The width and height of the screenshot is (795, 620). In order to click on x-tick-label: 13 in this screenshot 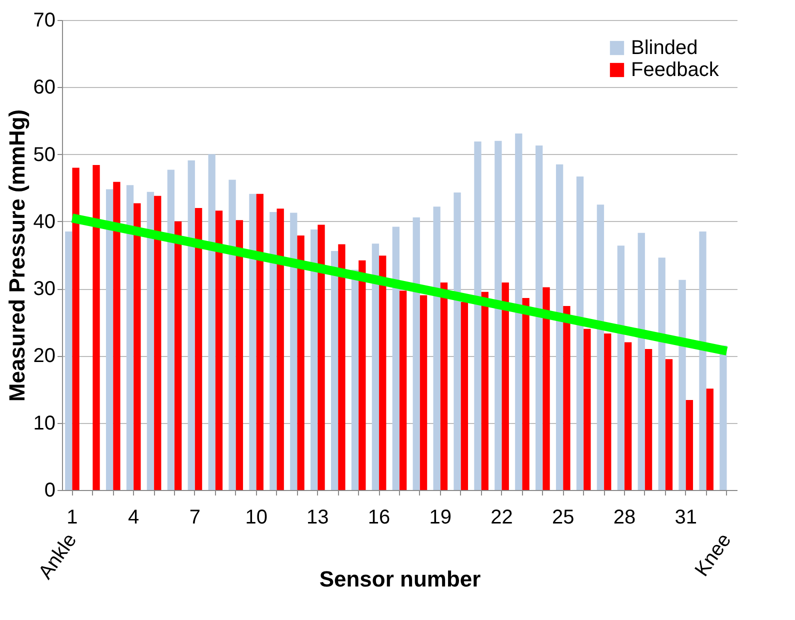, I will do `click(317, 517)`.